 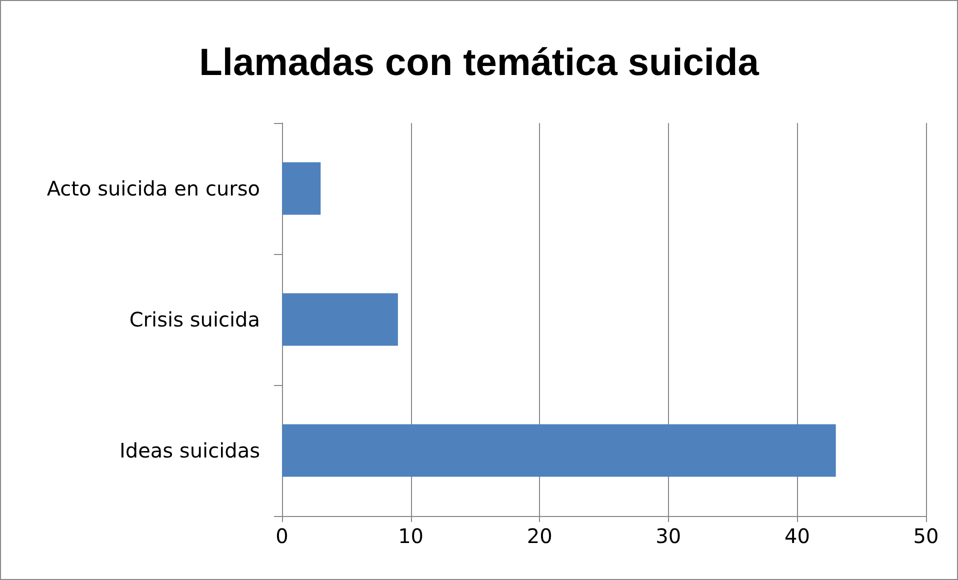 What do you see at coordinates (479, 63) in the screenshot?
I see `chart-title: Llamadas con temática suicida` at bounding box center [479, 63].